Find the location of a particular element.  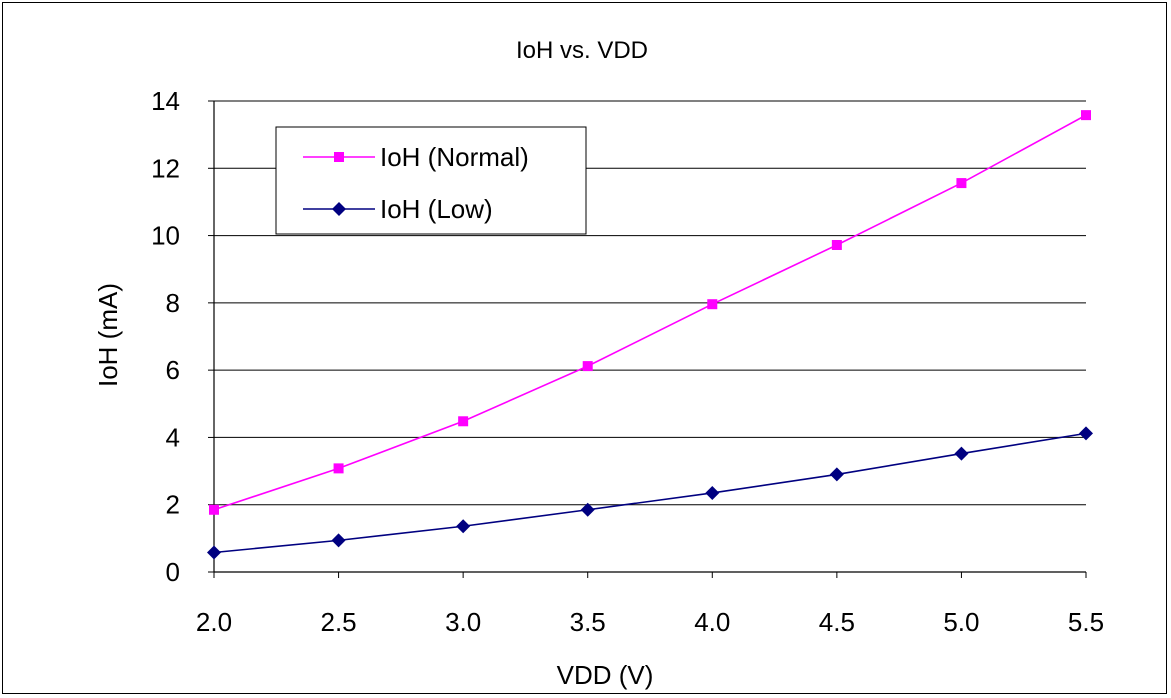

y-tick-label: 12 is located at coordinates (165, 168).